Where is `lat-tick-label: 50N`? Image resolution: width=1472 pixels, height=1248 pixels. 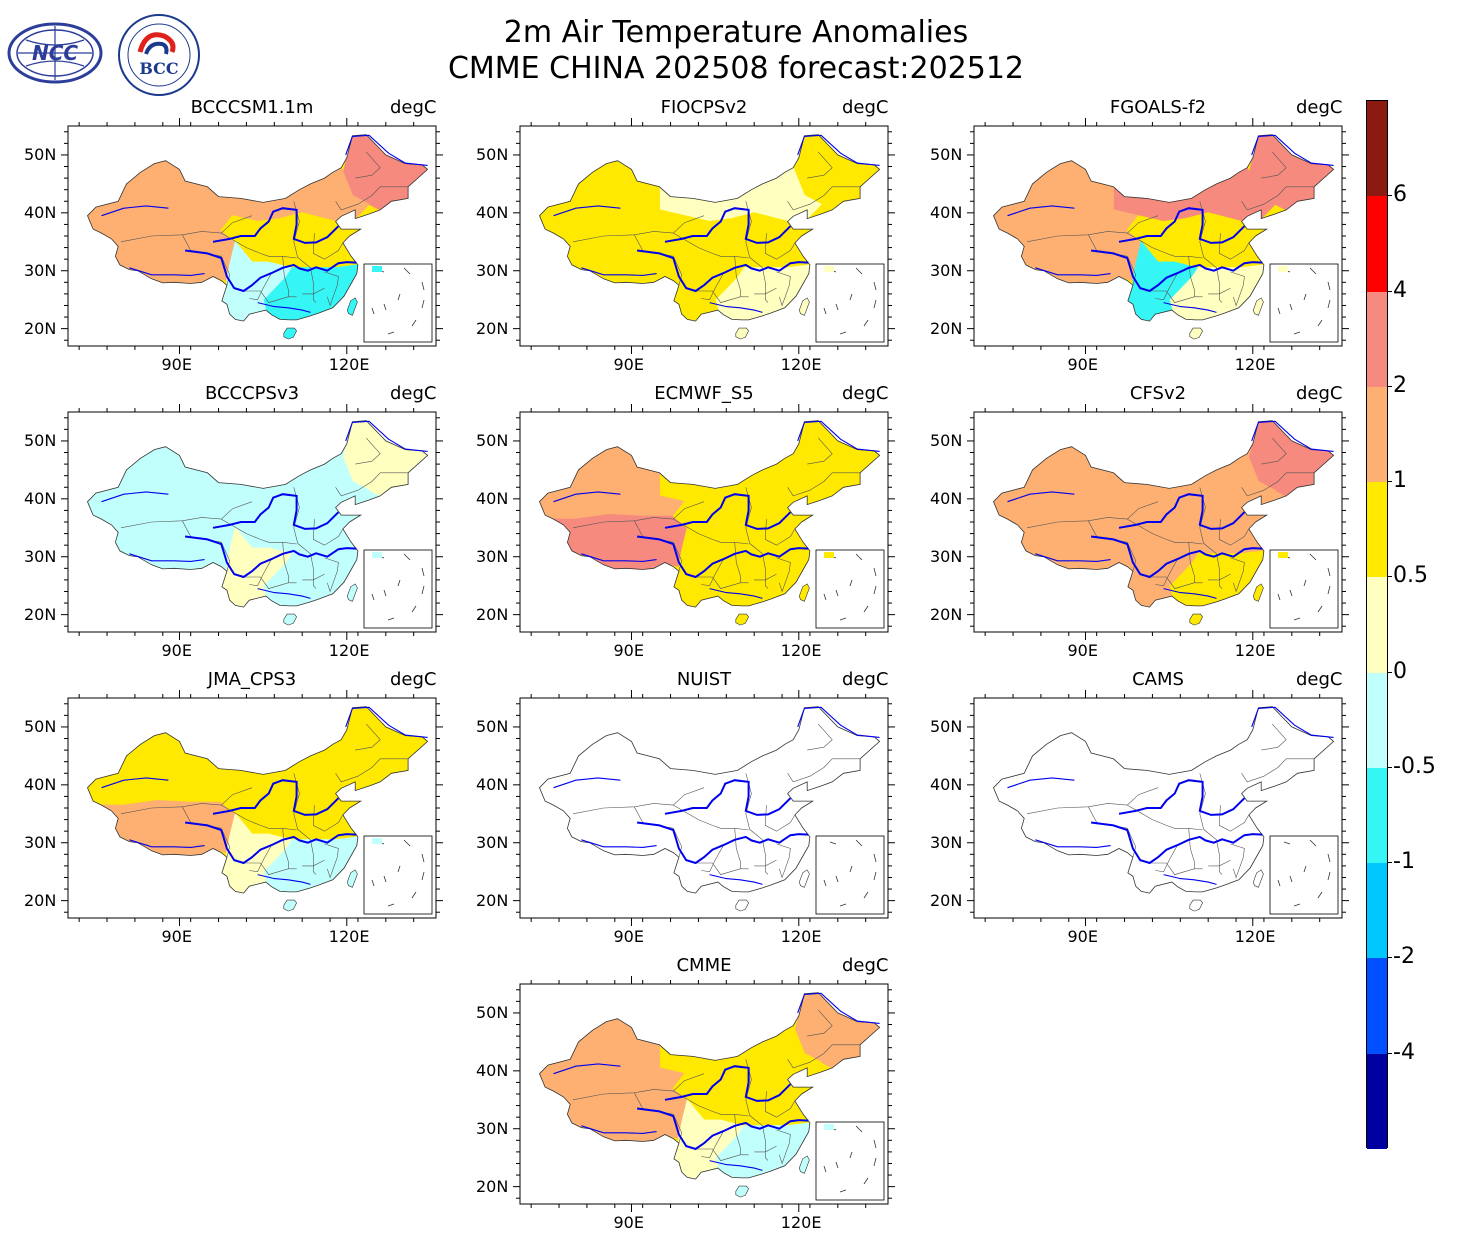
lat-tick-label: 50N is located at coordinates (492, 440).